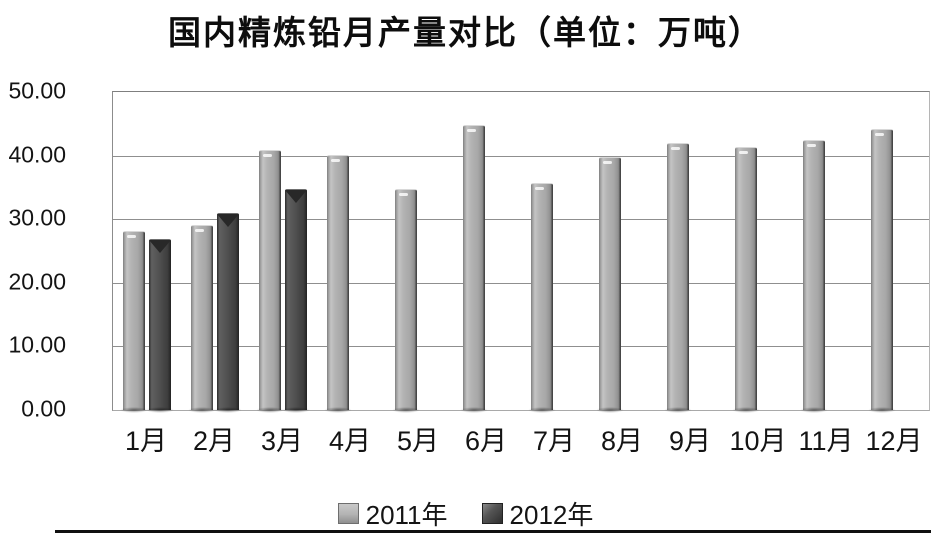 The height and width of the screenshot is (540, 931). What do you see at coordinates (622, 441) in the screenshot?
I see `x-tick-label-8月: 8月` at bounding box center [622, 441].